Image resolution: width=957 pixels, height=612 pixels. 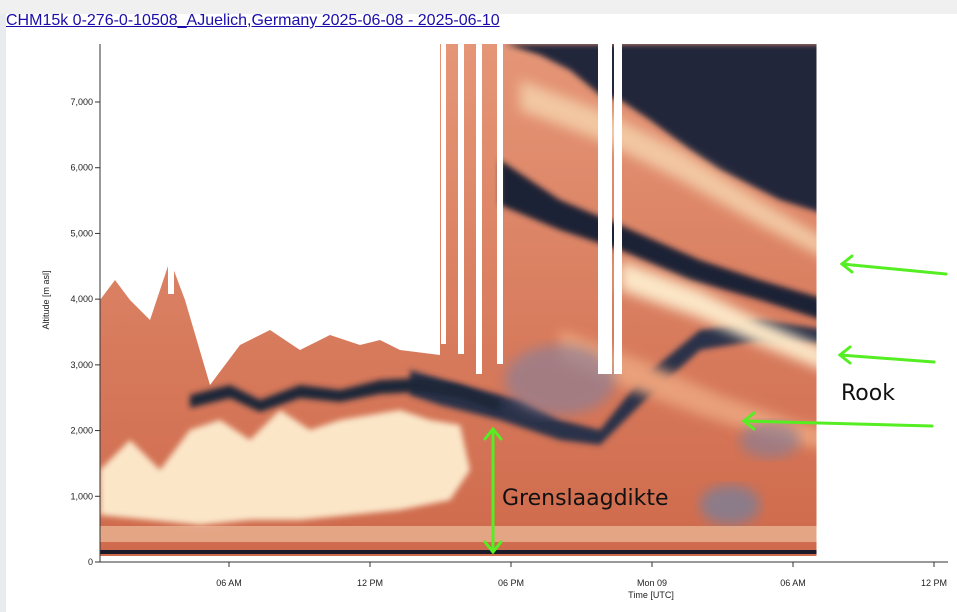 I want to click on boundary-layer-arrow-top, so click(x=493, y=433).